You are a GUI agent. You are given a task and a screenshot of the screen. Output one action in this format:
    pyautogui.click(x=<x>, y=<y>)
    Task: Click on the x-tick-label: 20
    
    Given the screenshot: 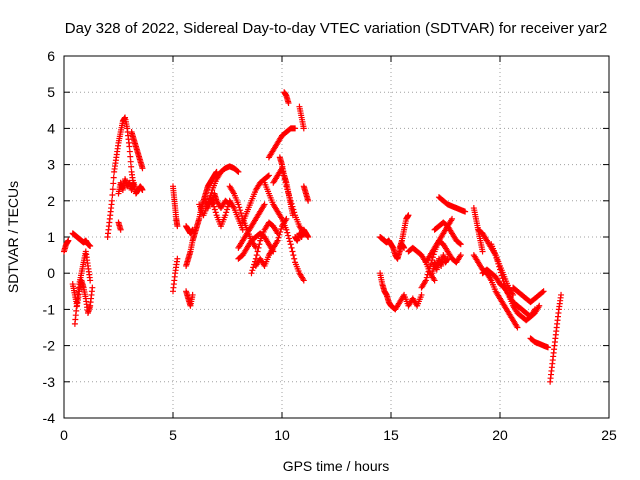 What is the action you would take?
    pyautogui.click(x=500, y=435)
    